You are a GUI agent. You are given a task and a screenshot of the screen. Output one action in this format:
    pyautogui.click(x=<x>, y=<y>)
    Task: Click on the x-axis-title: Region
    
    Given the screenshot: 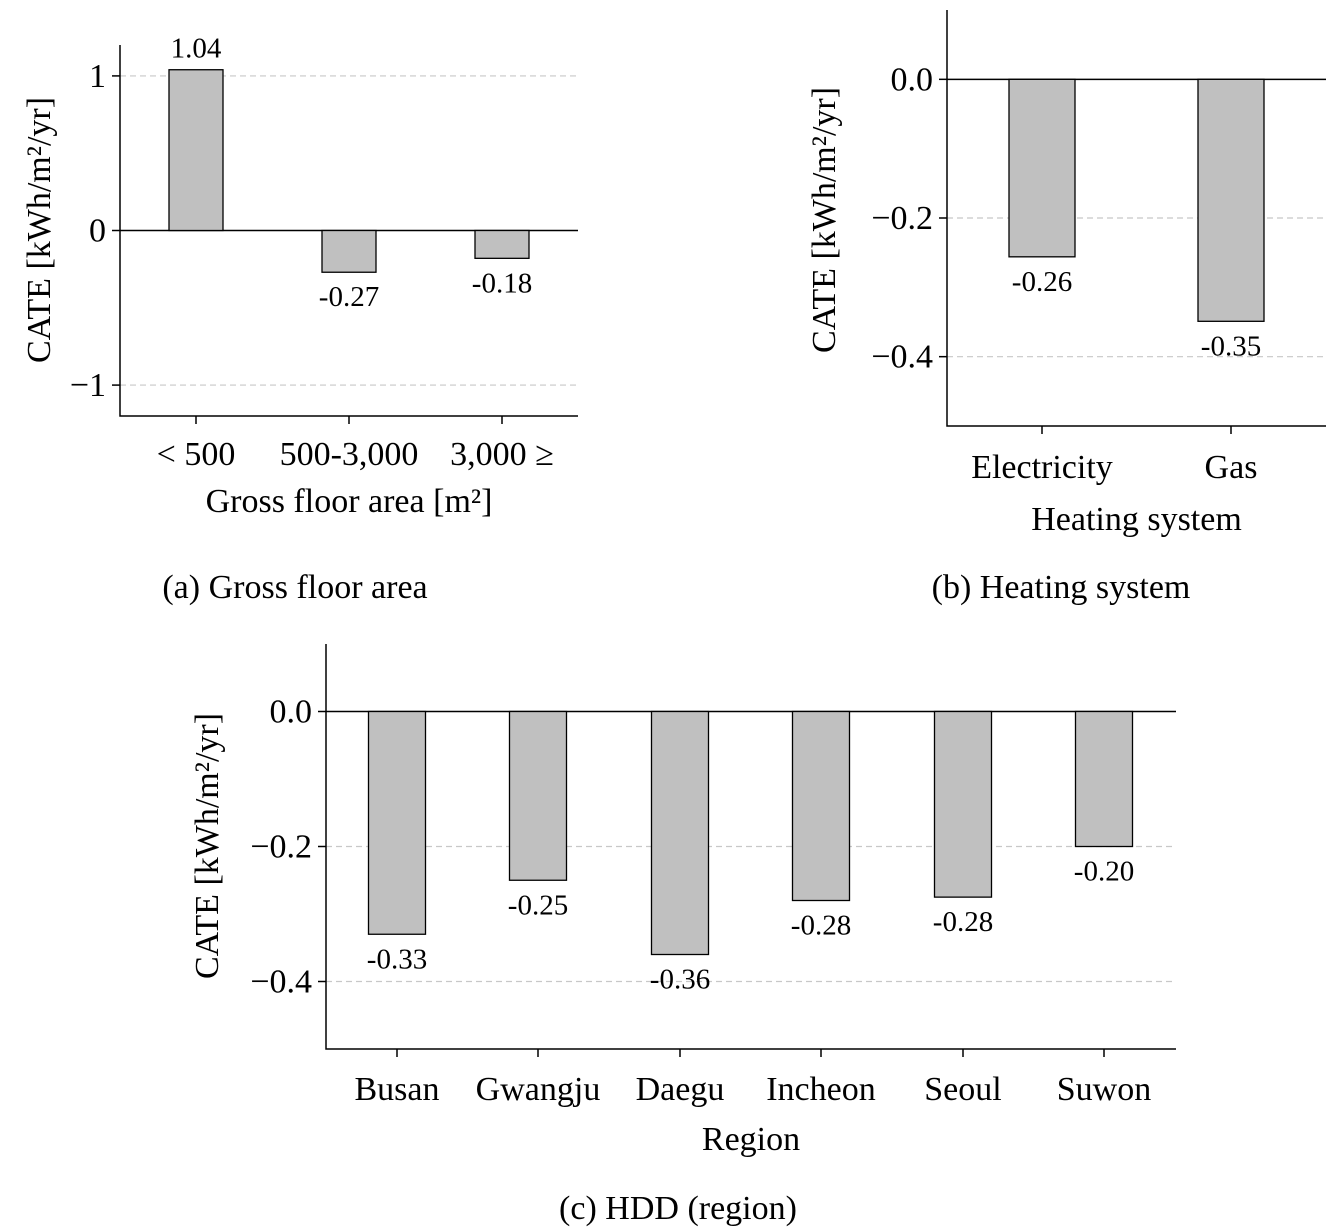 What is the action you would take?
    pyautogui.click(x=751, y=1139)
    